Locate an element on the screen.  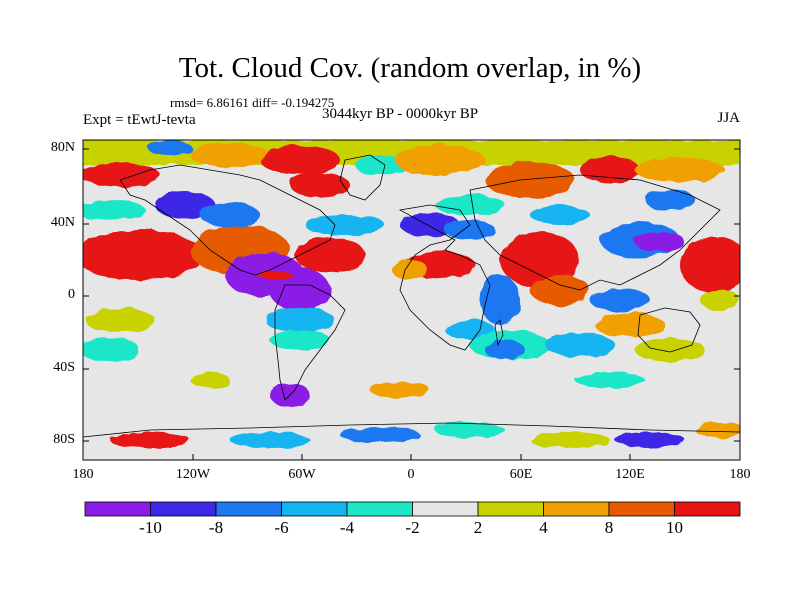
stats-label: rmsd= 6.86161 diff= -0.194275 is located at coordinates (252, 102).